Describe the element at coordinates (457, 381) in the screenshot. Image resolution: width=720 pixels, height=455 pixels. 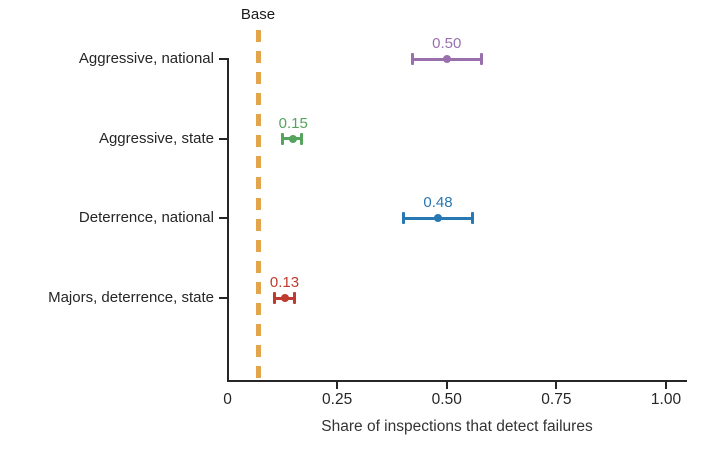
I see `x-axis-line` at that location.